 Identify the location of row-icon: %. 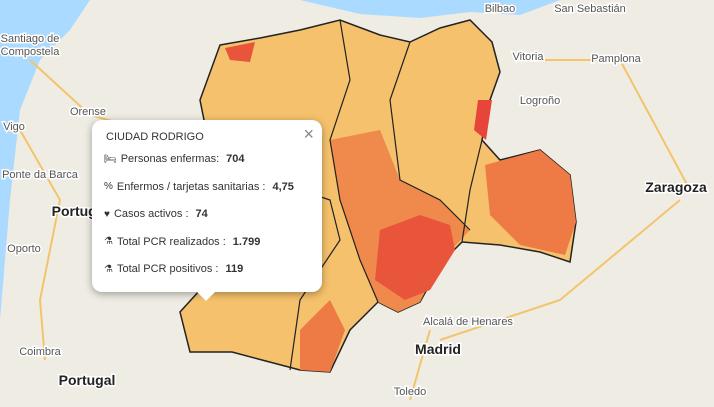
(108, 186).